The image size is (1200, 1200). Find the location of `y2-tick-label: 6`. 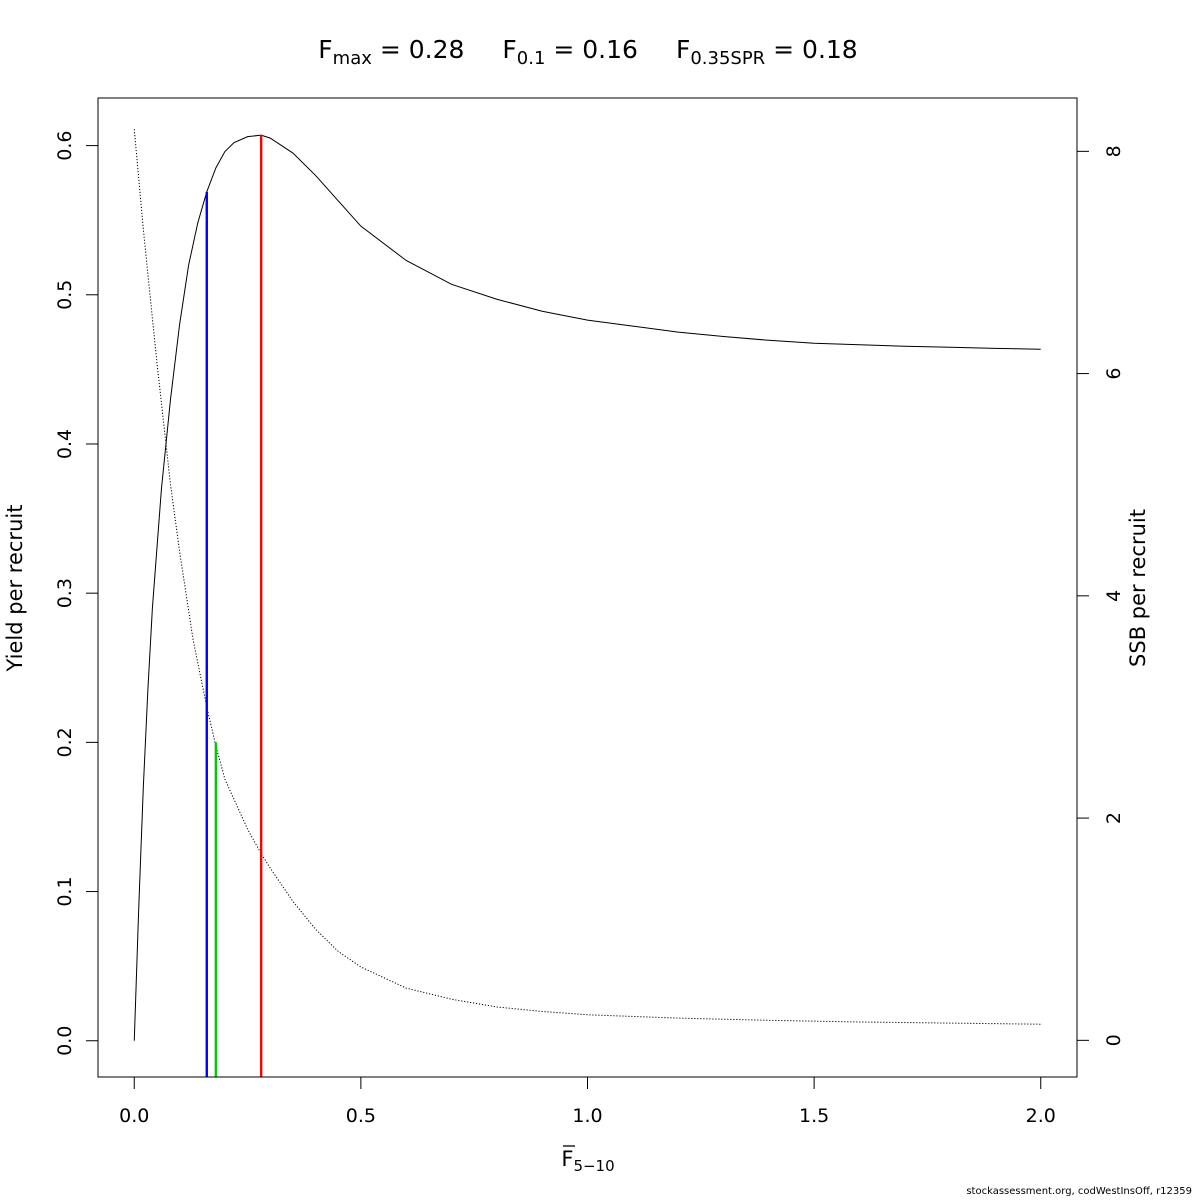

y2-tick-label: 6 is located at coordinates (1114, 374).